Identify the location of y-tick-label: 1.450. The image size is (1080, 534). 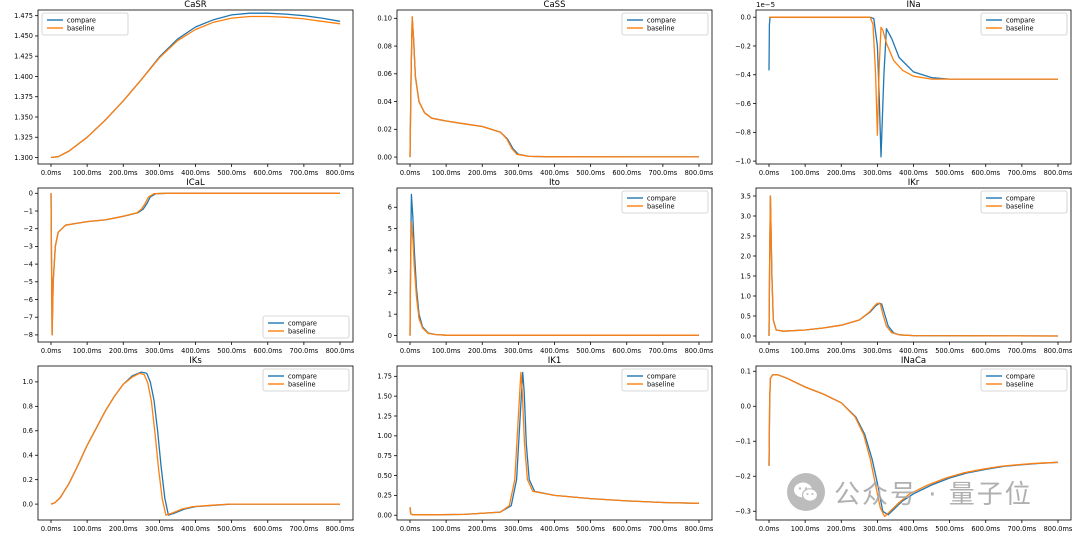
(23, 36).